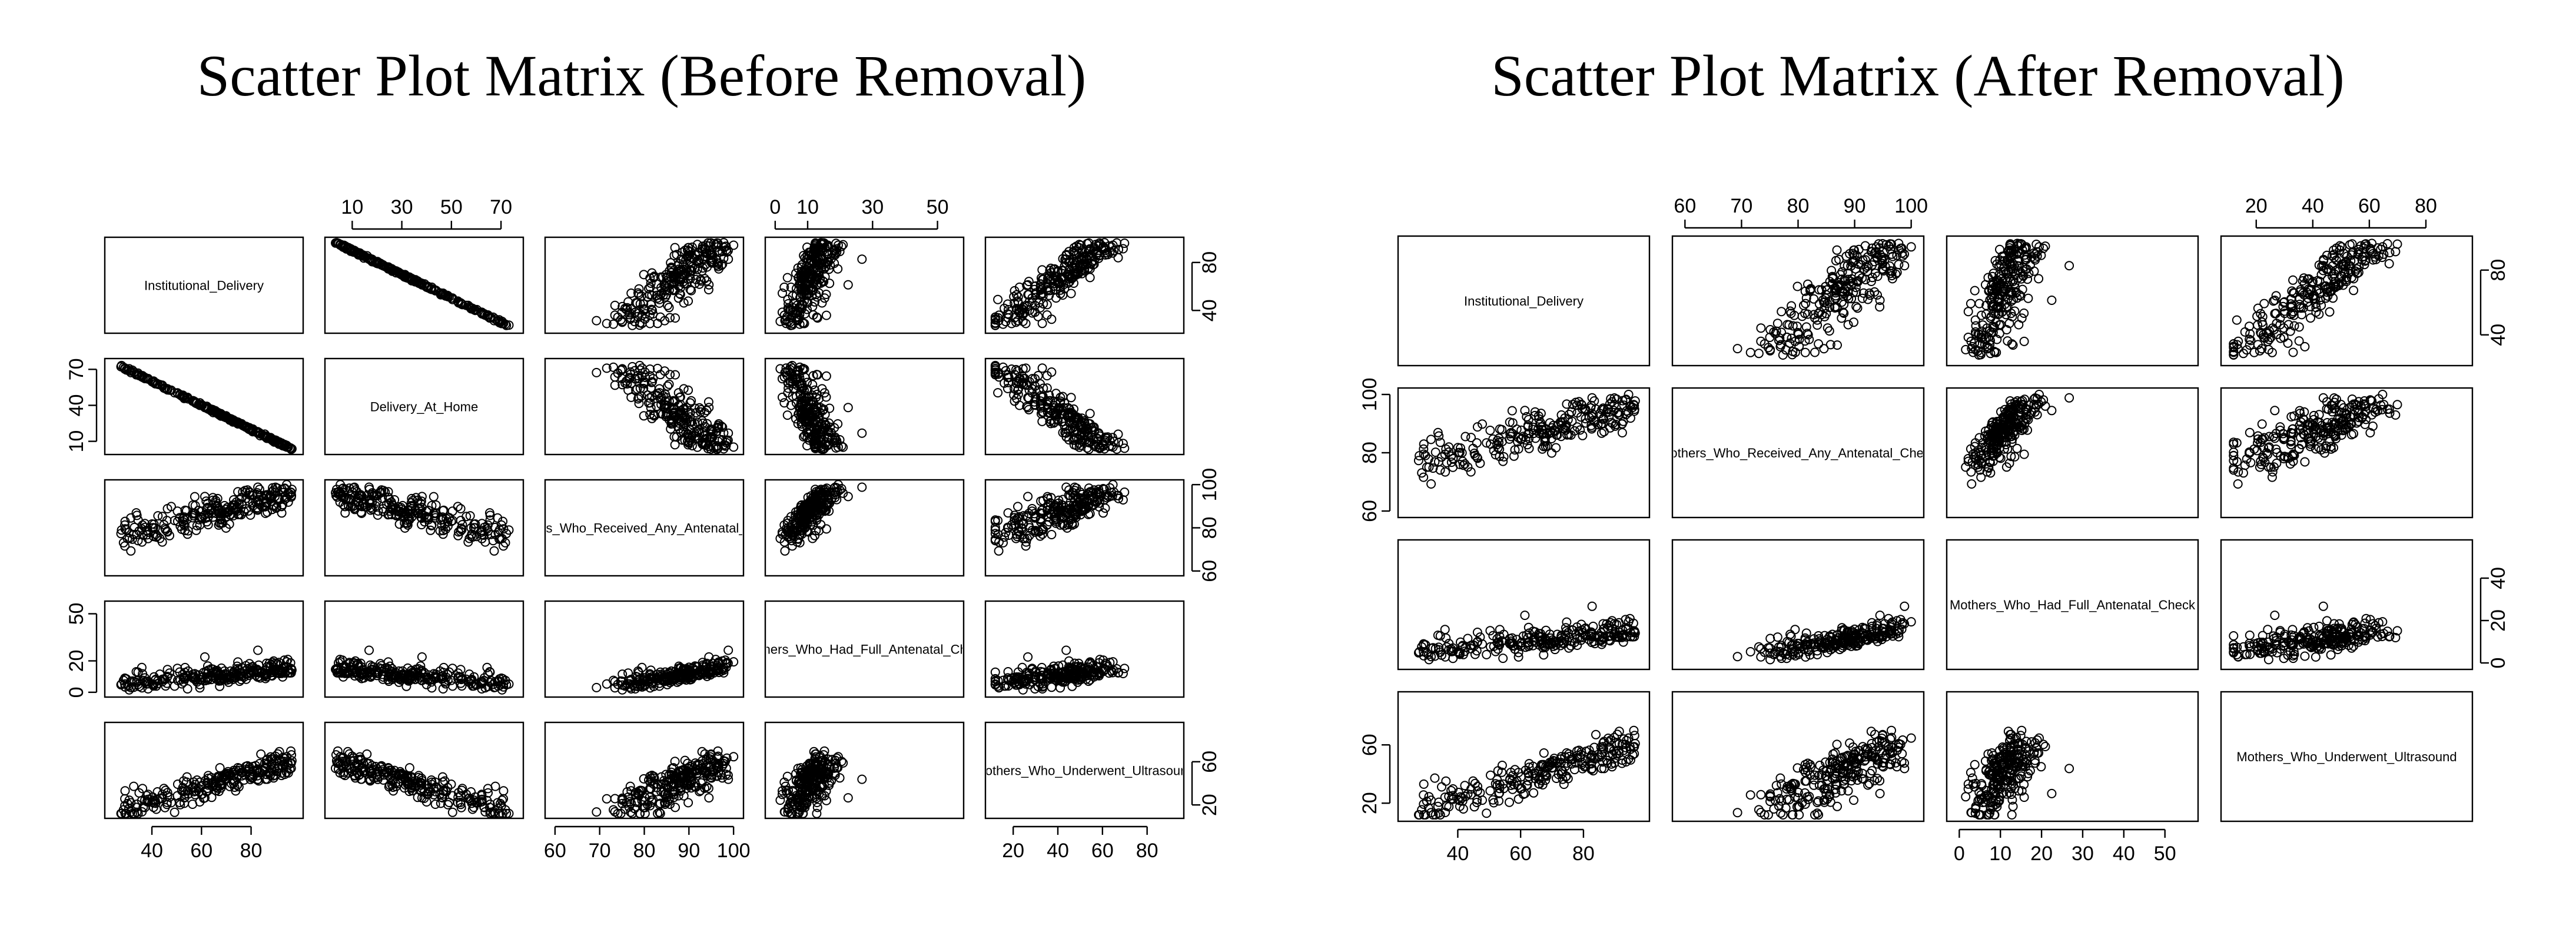 The width and height of the screenshot is (2576, 942). What do you see at coordinates (865, 649) in the screenshot?
I see `variable-label: Mothers_Who_Had_Full_Antenatal_Check` at bounding box center [865, 649].